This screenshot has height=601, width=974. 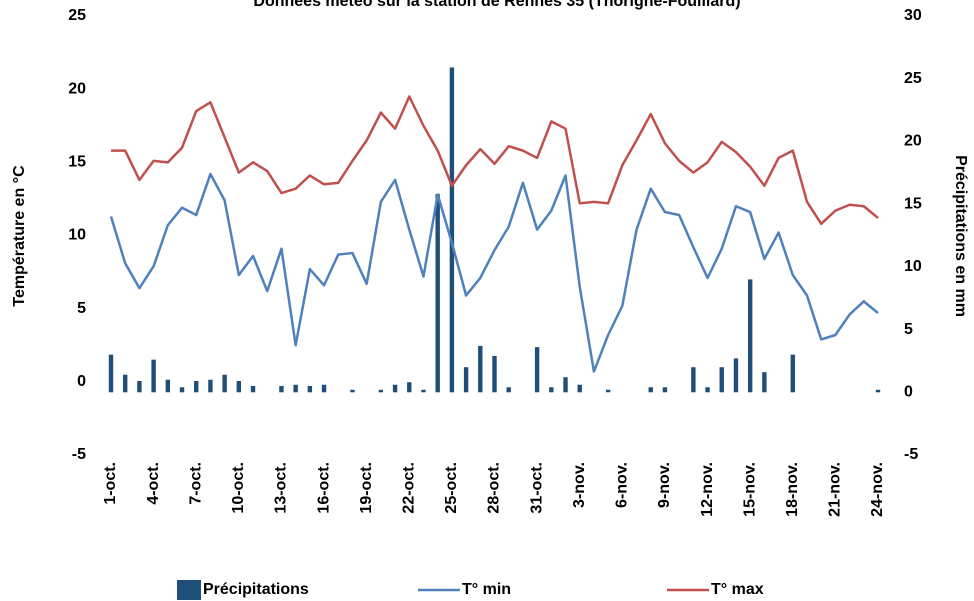 What do you see at coordinates (835, 489) in the screenshot?
I see `x-tick-label: 21-nov.` at bounding box center [835, 489].